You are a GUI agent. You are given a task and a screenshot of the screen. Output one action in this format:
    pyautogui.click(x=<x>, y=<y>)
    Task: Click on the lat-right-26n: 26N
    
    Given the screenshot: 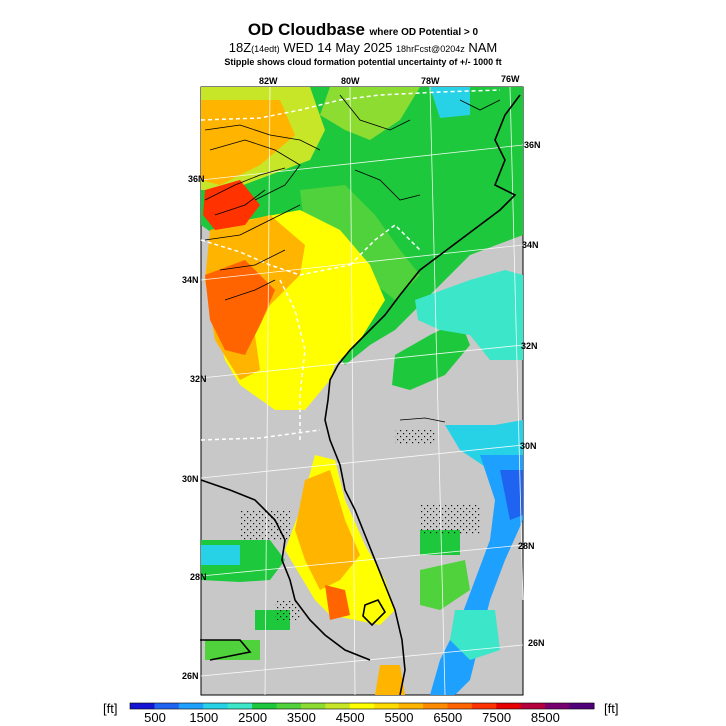 What is the action you would take?
    pyautogui.click(x=536, y=643)
    